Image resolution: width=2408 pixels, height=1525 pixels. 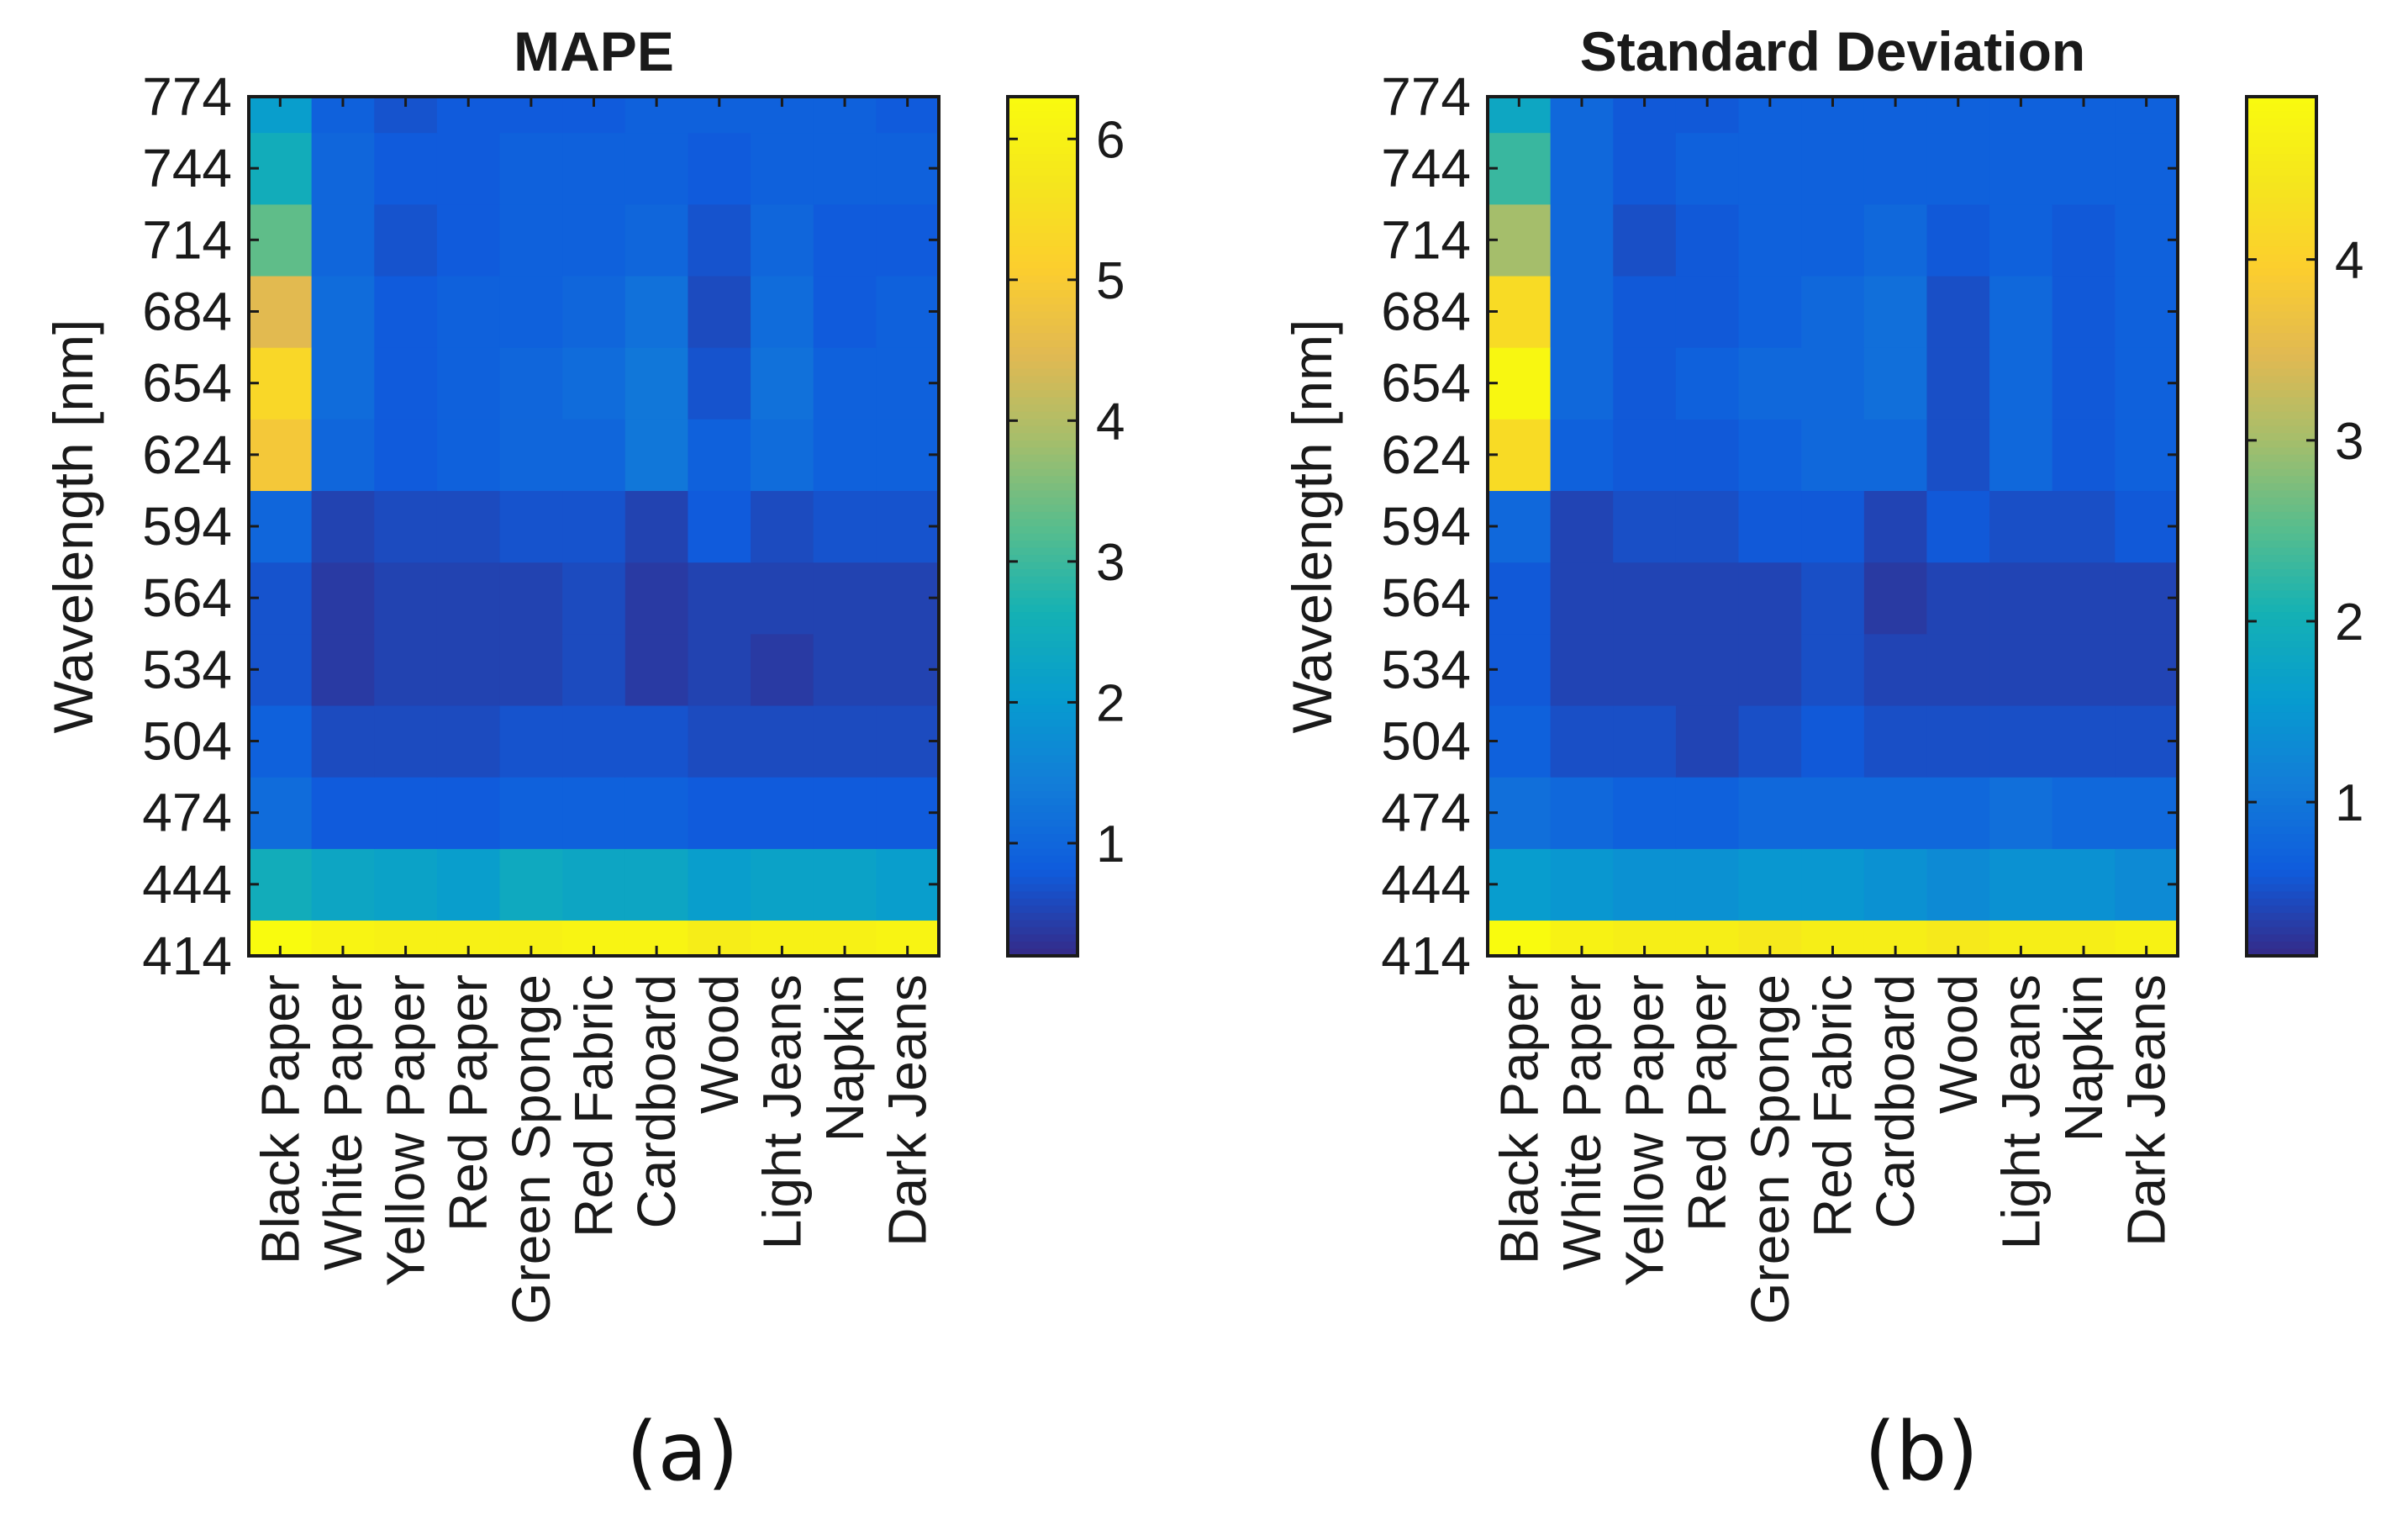 What do you see at coordinates (781, 1111) in the screenshot?
I see `x-category-label-light-jeans: Light Jeans` at bounding box center [781, 1111].